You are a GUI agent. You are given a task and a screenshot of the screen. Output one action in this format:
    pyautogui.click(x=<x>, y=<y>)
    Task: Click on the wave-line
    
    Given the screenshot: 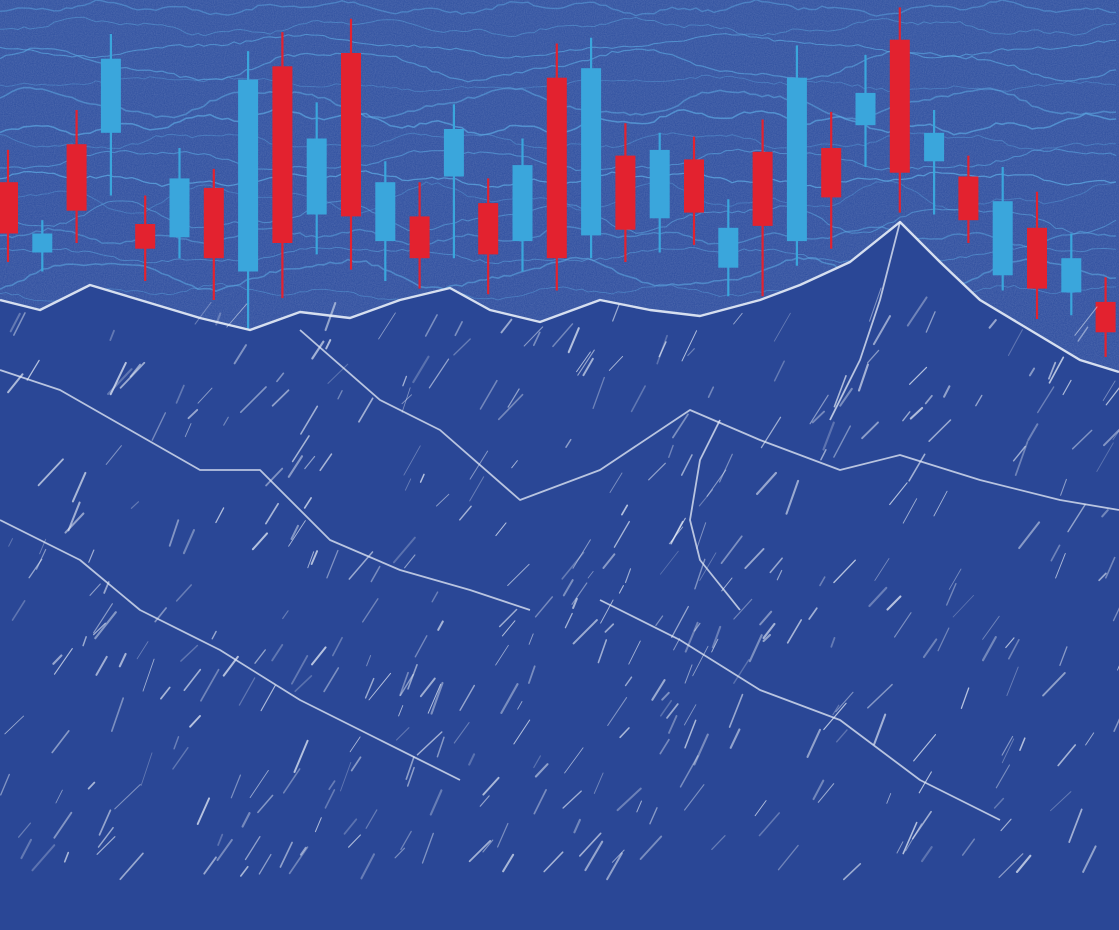 What is the action you would take?
    pyautogui.click(x=558, y=27)
    